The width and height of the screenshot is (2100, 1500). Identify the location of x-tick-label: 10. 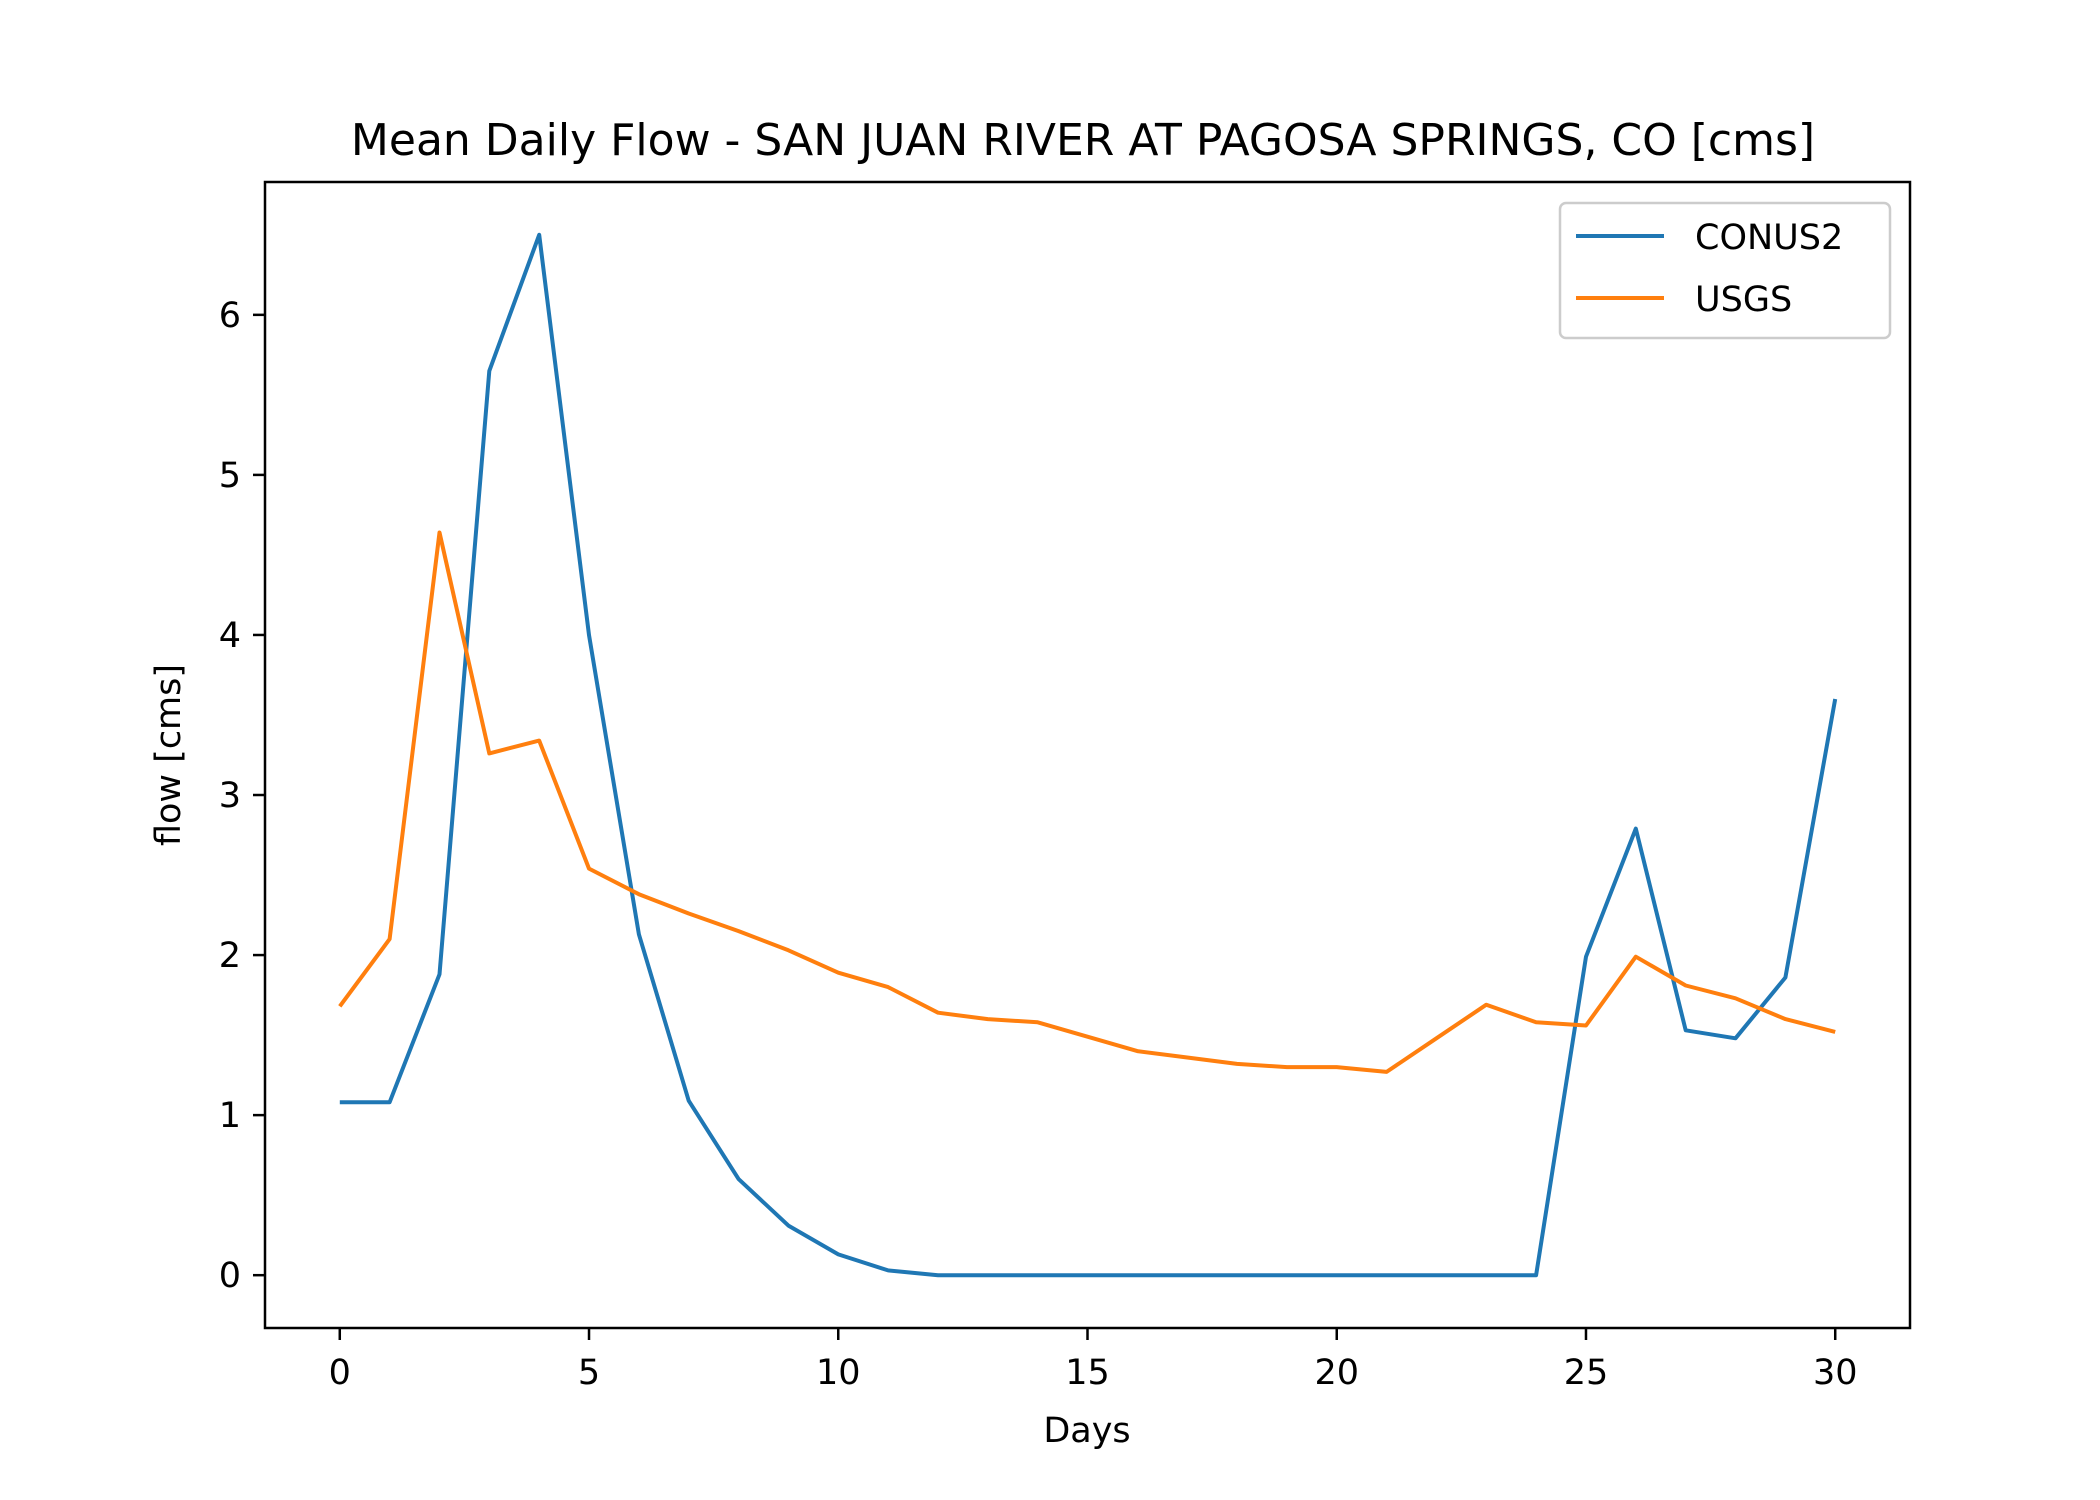
(838, 1373).